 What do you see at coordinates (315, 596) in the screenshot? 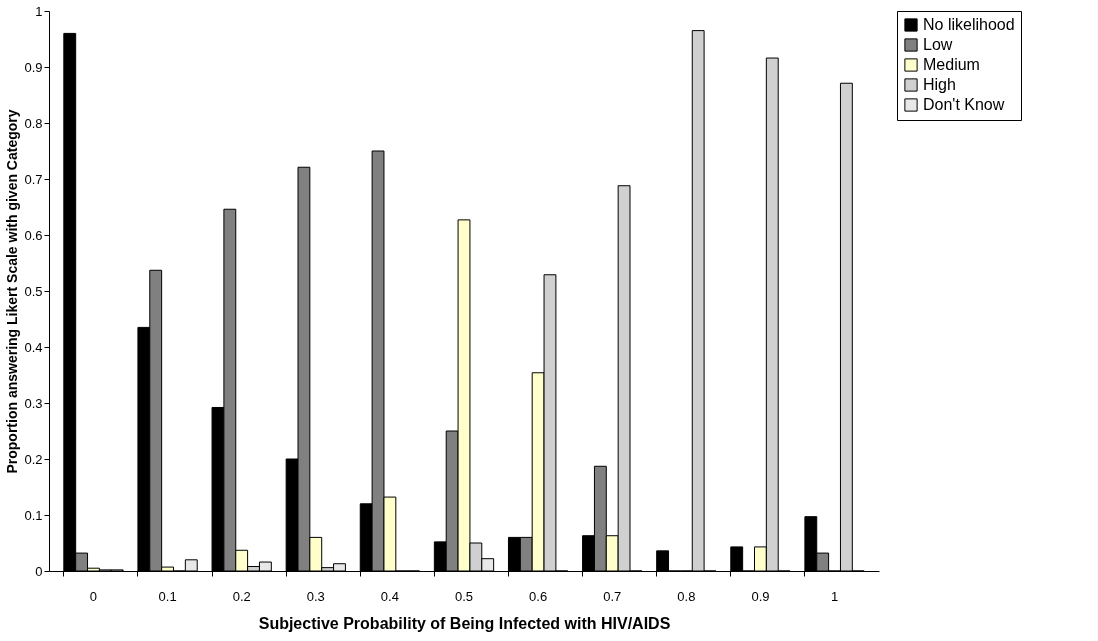
I see `x-tick-label: 0.3` at bounding box center [315, 596].